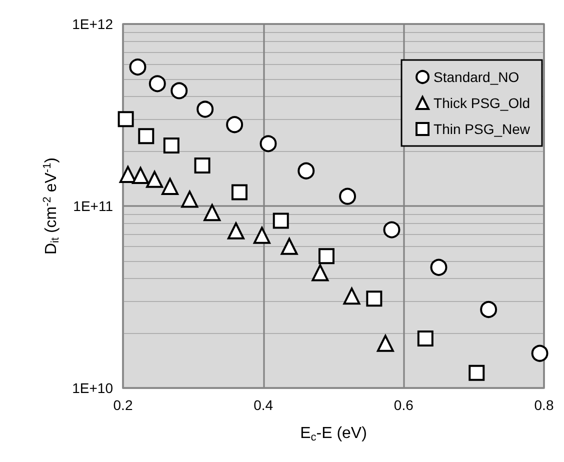  Describe the element at coordinates (404, 405) in the screenshot. I see `x-tick-label: 0.6` at that location.